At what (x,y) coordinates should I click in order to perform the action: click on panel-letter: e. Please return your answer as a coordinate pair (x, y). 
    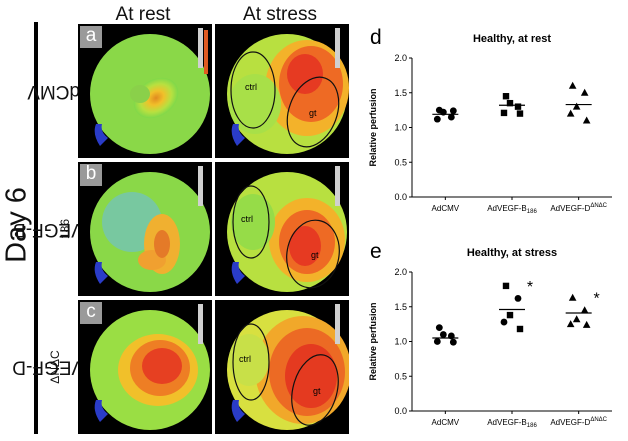
    Looking at the image, I should click on (376, 251).